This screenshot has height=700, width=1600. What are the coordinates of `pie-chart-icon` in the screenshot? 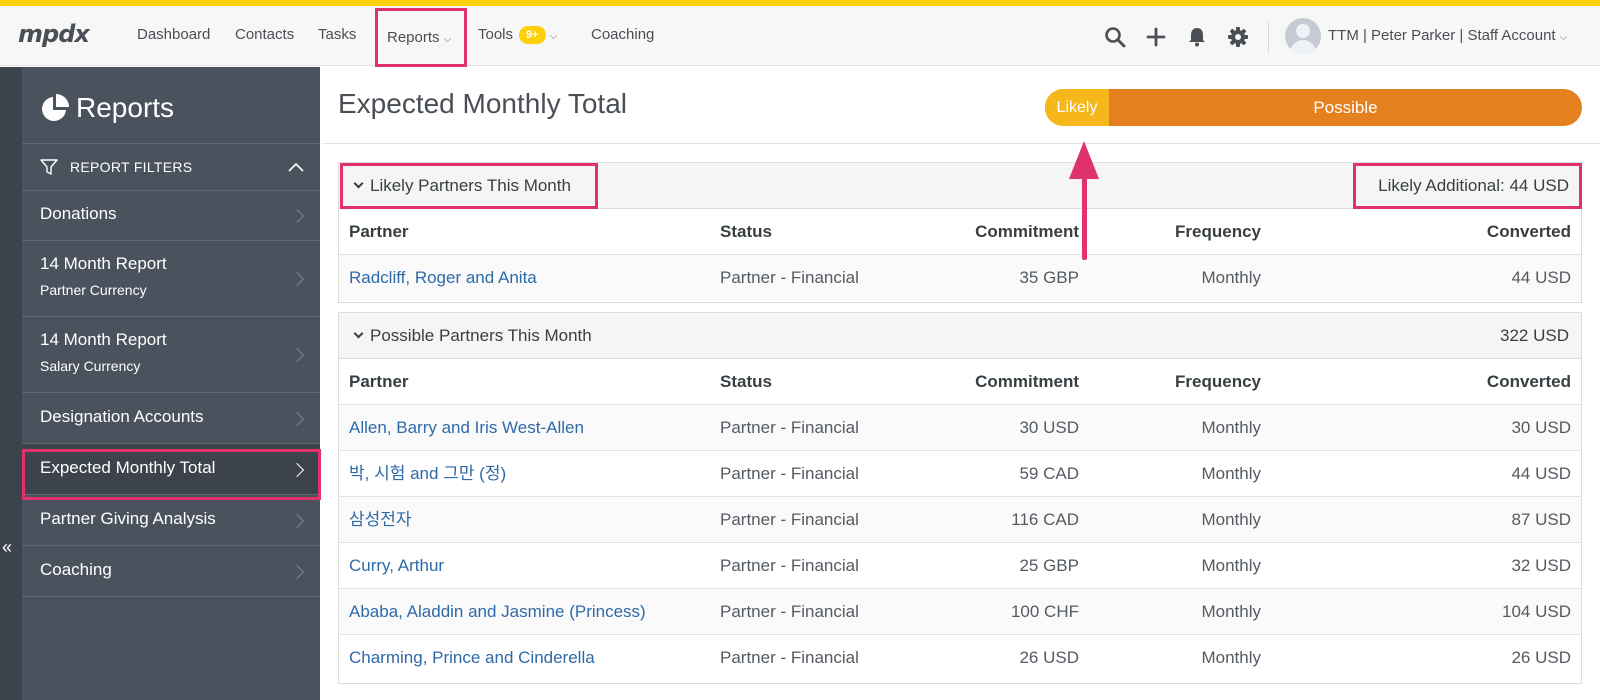 It's located at (55, 107).